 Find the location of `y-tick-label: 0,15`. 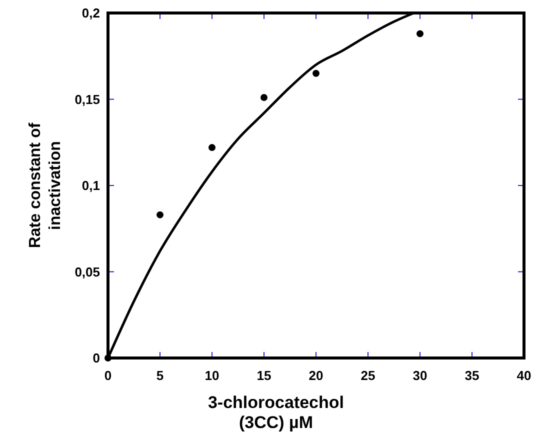

y-tick-label: 0,15 is located at coordinates (87, 99).